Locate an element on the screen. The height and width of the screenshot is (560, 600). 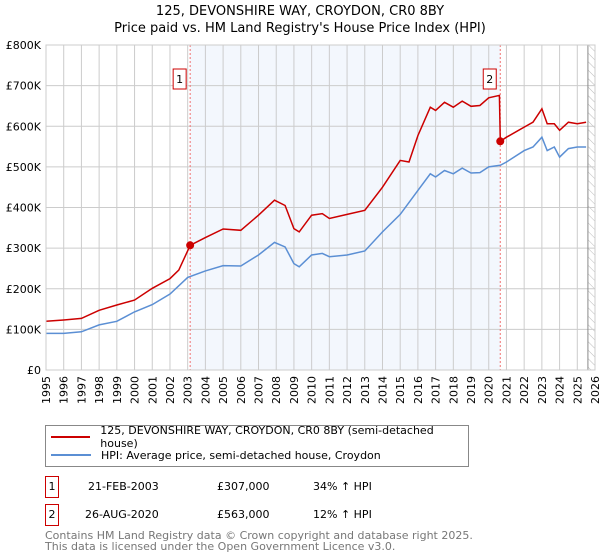
legend-swatch-red is located at coordinates (71, 437).